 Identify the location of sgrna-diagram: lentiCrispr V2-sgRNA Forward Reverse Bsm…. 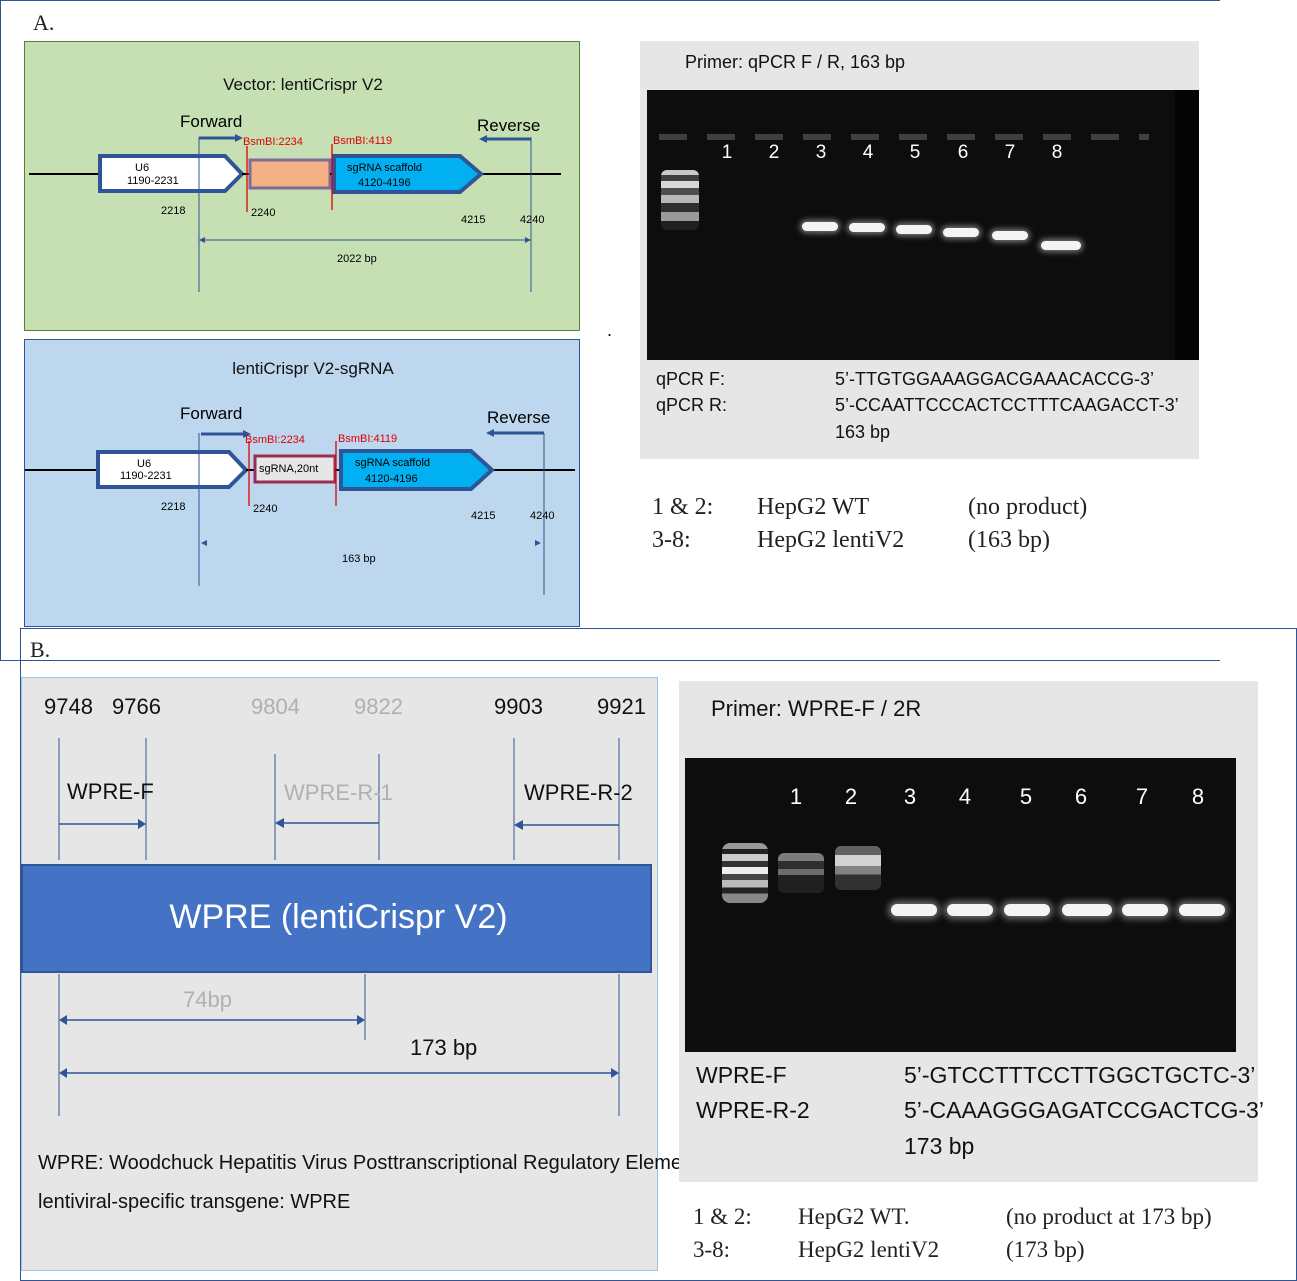
(302, 483).